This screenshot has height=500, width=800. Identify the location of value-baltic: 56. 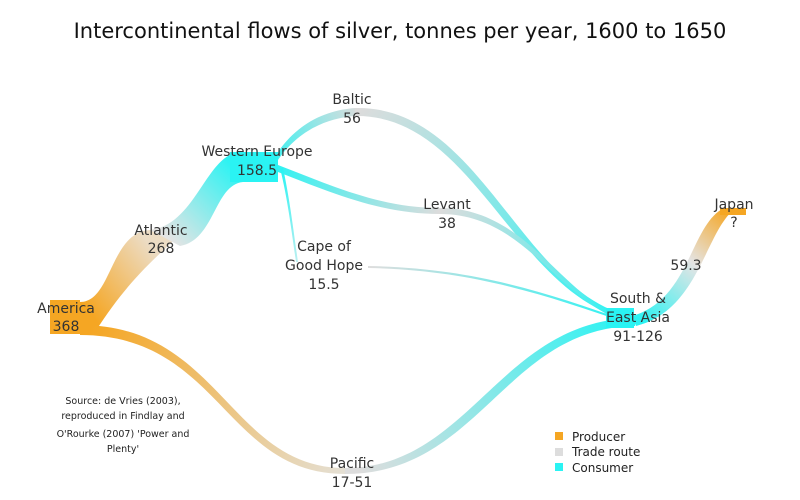
(352, 119).